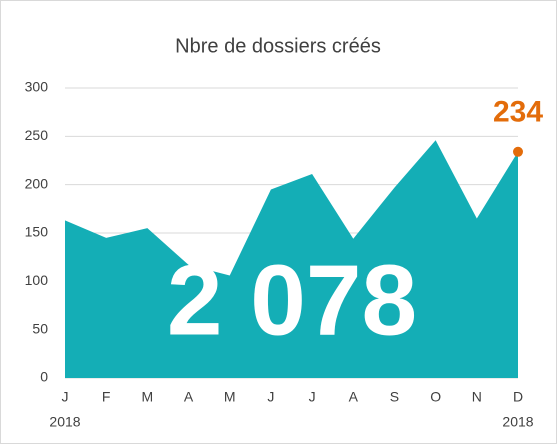  What do you see at coordinates (37, 232) in the screenshot?
I see `y-tick-label: 150` at bounding box center [37, 232].